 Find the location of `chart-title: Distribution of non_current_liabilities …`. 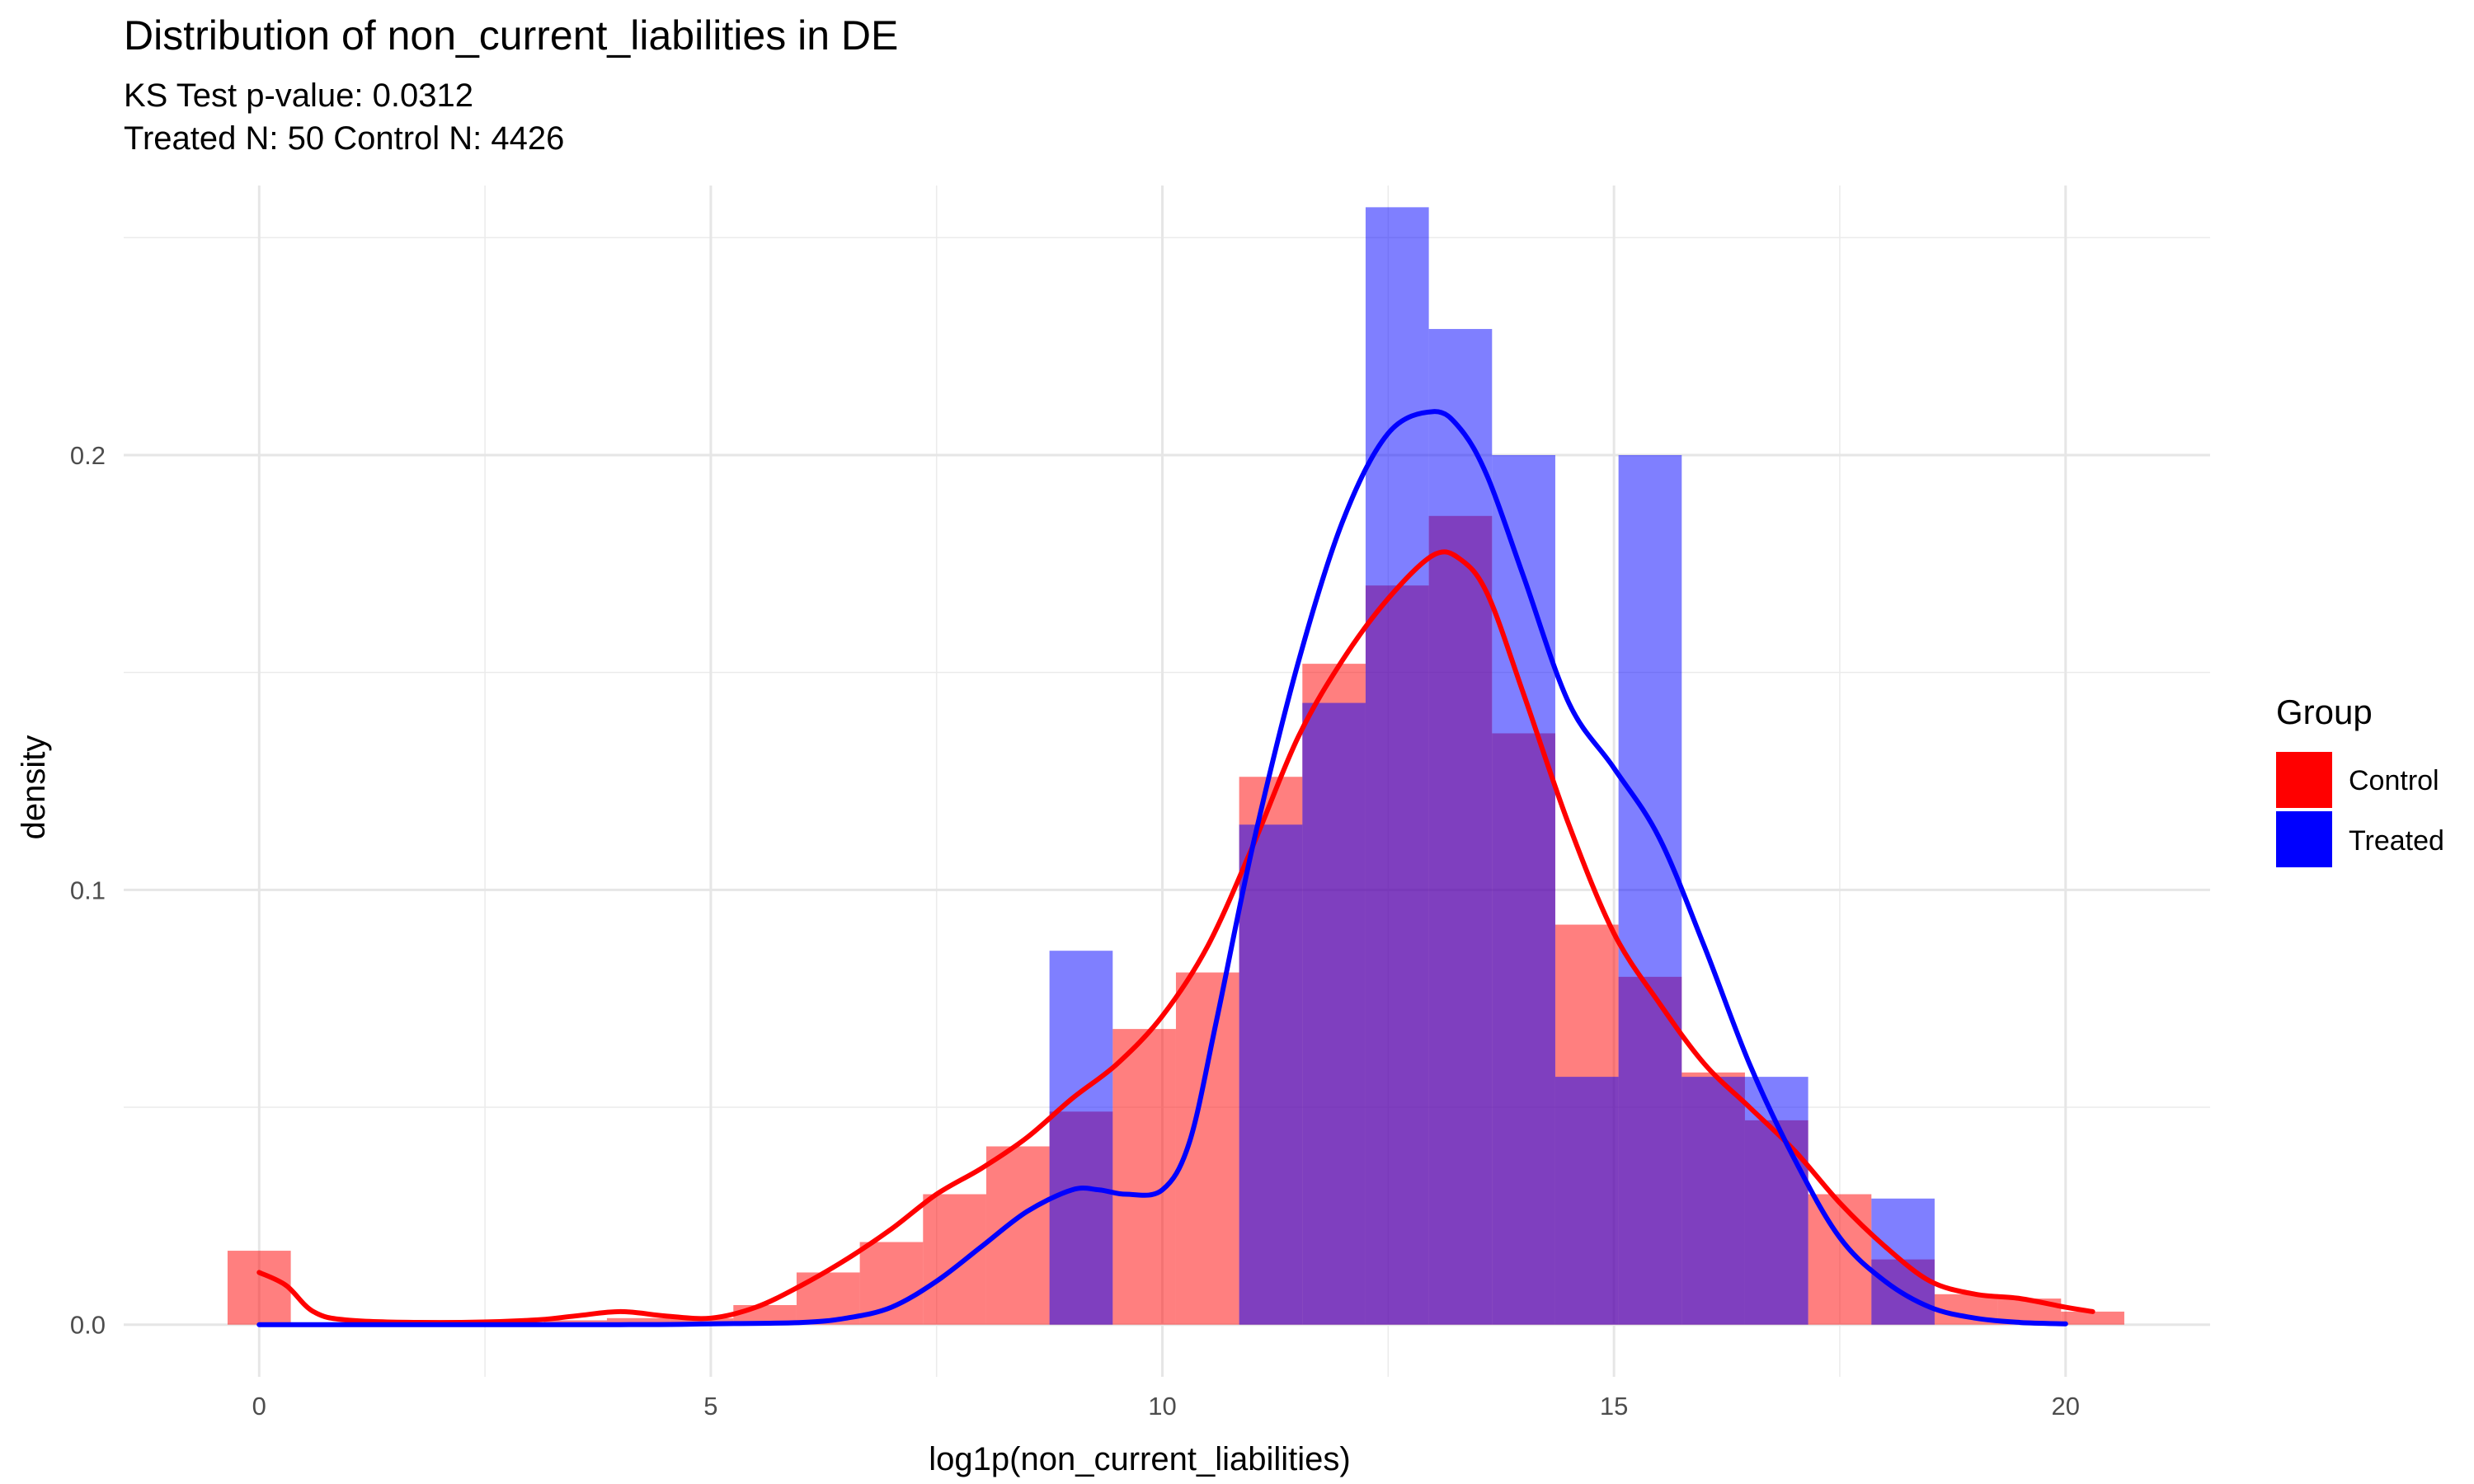

chart-title: Distribution of non_current_liabilities … is located at coordinates (511, 35).